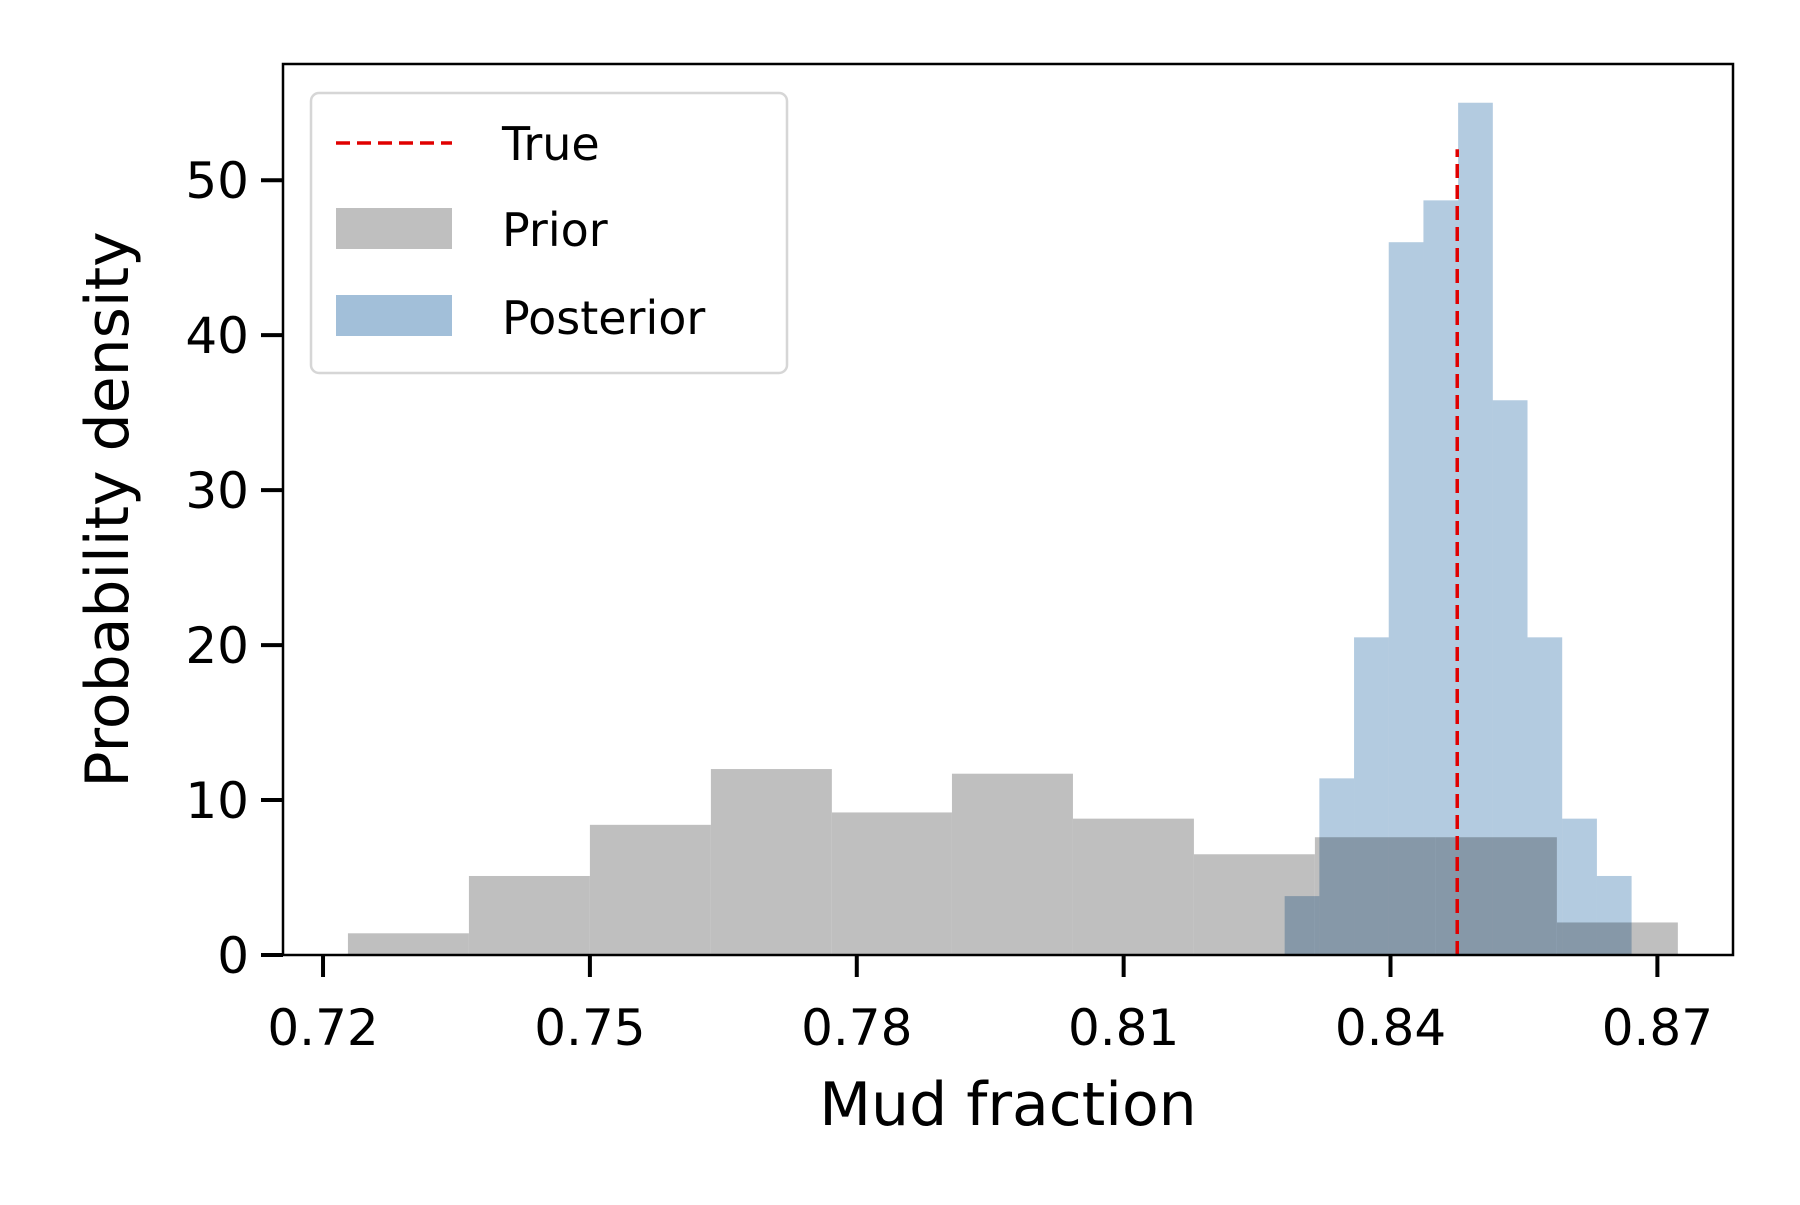 The image size is (1800, 1205). Describe the element at coordinates (217, 646) in the screenshot. I see `y-tick-label: 20` at that location.